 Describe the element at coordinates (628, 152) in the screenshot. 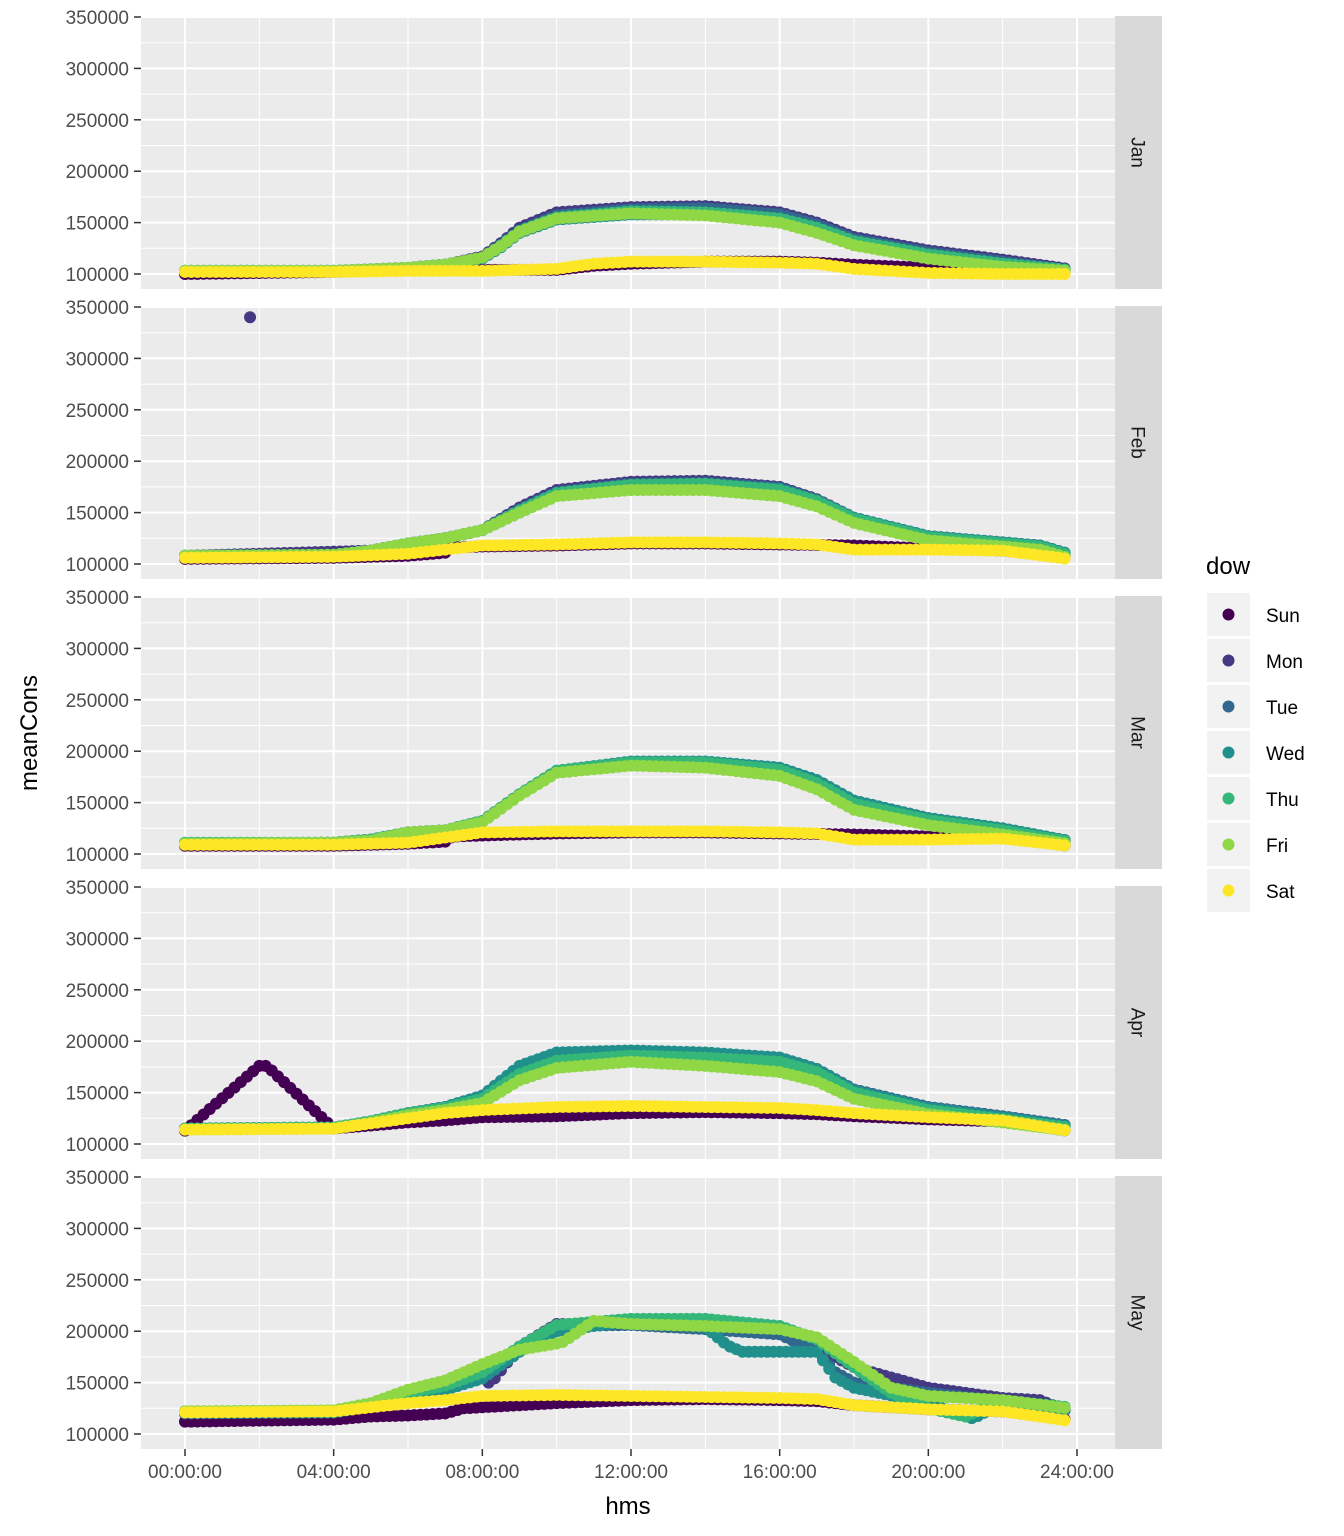

I see `panel-background` at that location.